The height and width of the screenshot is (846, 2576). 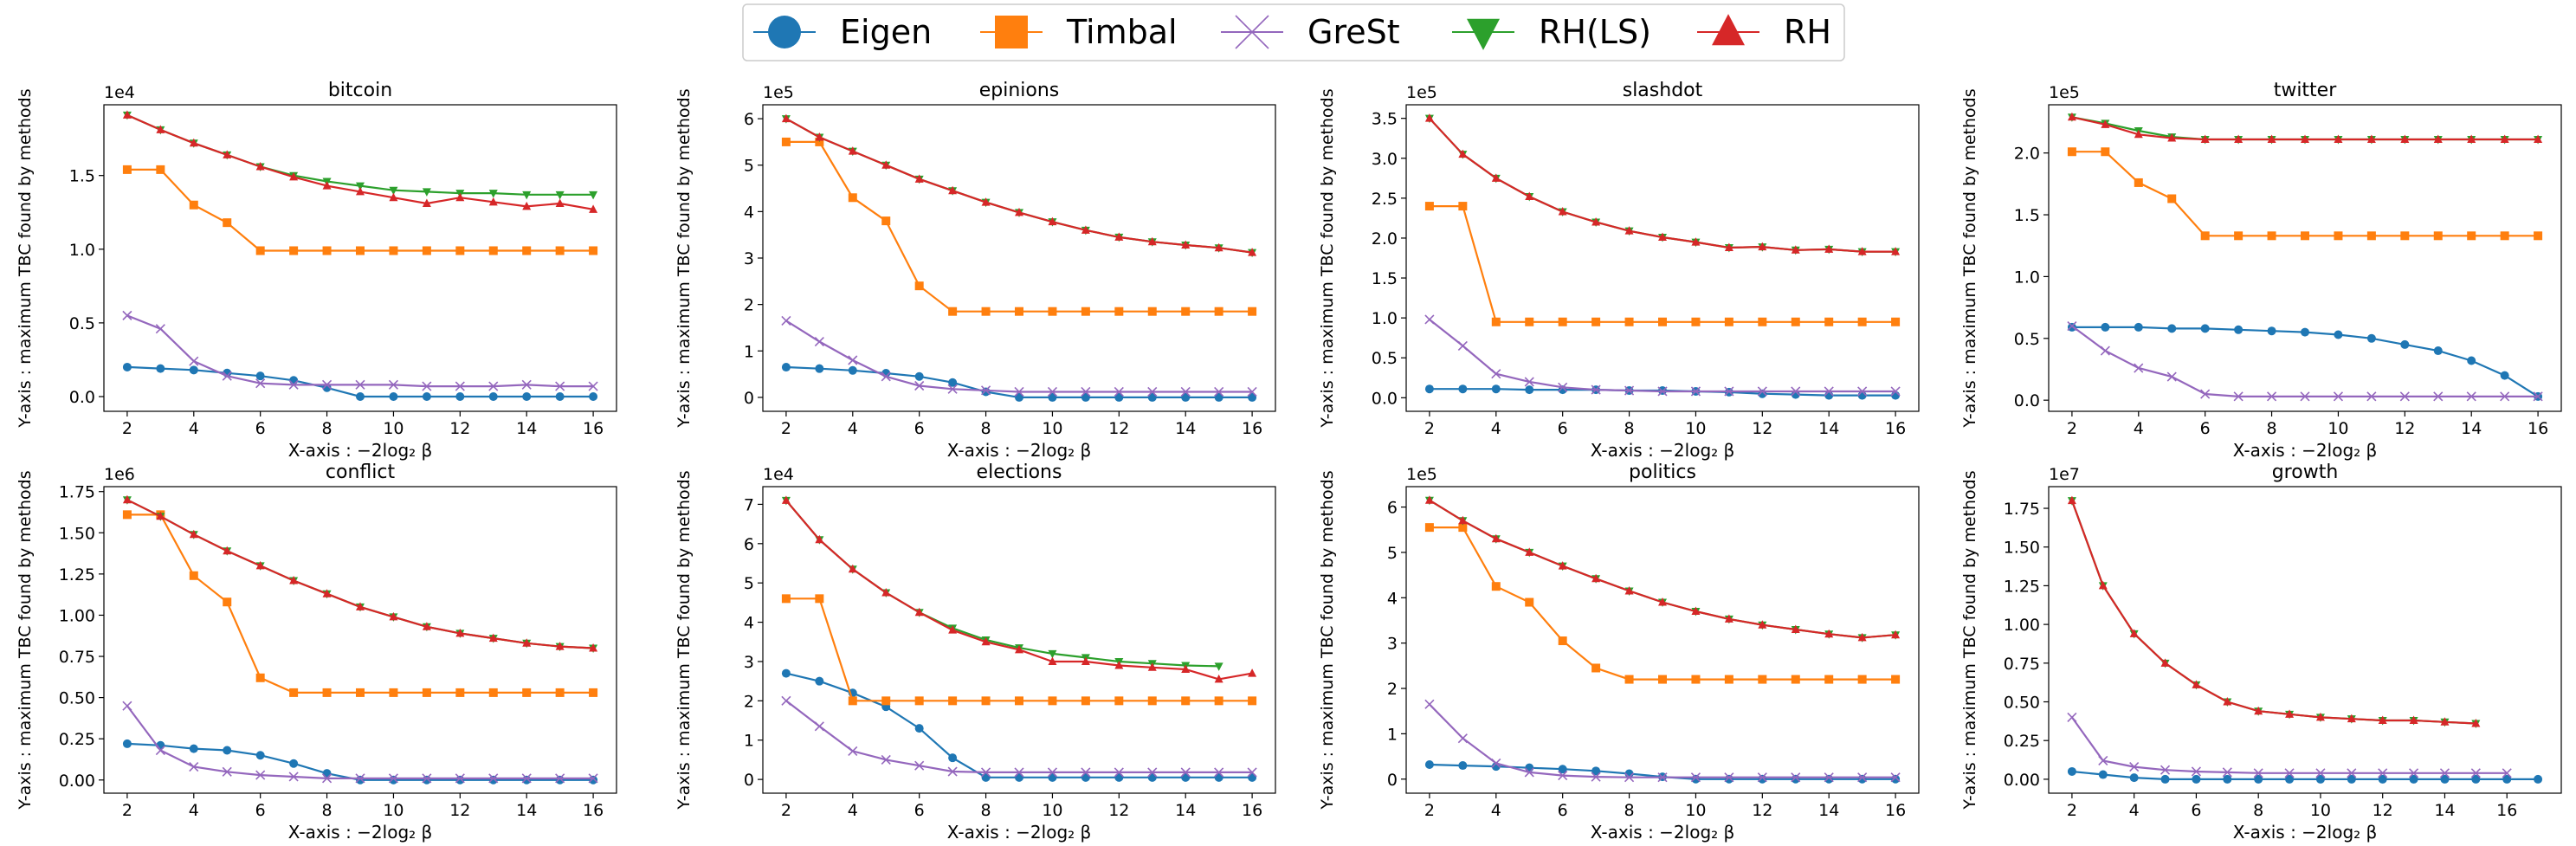 What do you see at coordinates (842, 32) in the screenshot?
I see `legend-entry-eigen: Eigen` at bounding box center [842, 32].